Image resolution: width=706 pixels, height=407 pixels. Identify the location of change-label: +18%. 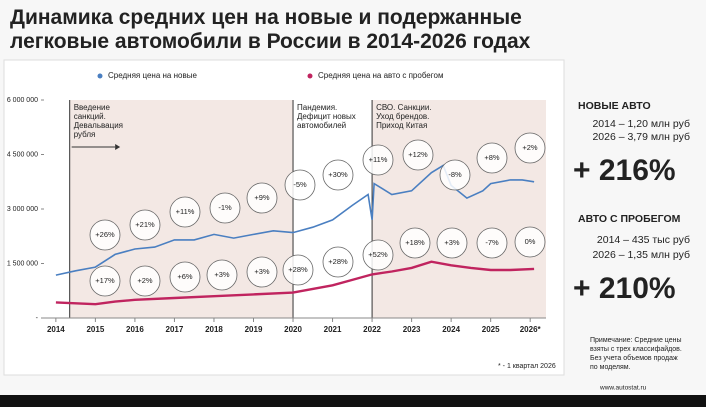
(415, 242).